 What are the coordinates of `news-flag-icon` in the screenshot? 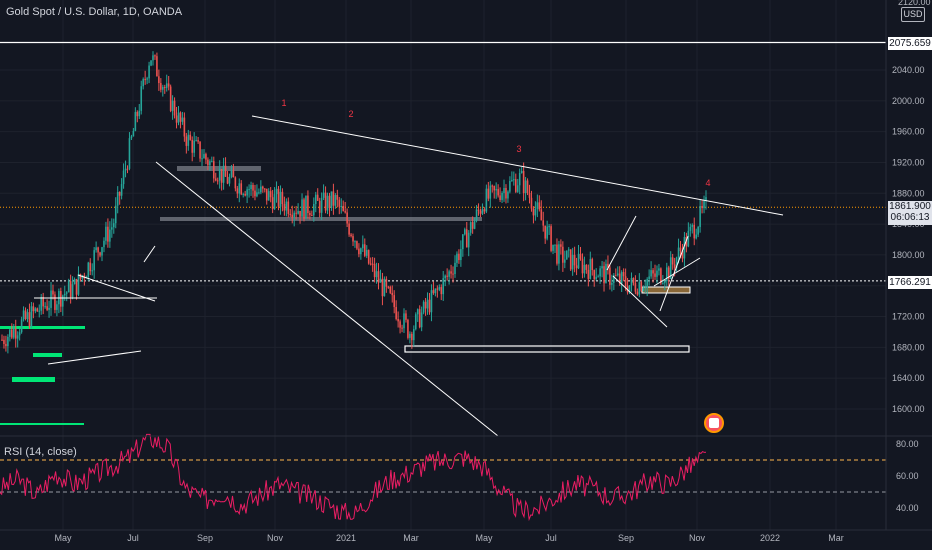 It's located at (714, 423).